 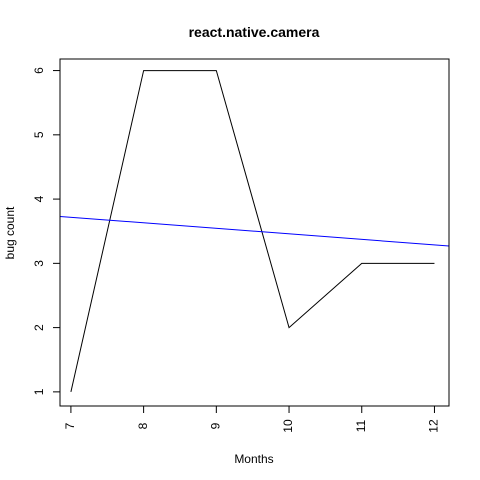 What do you see at coordinates (39, 391) in the screenshot?
I see `y-tick-label: 1` at bounding box center [39, 391].